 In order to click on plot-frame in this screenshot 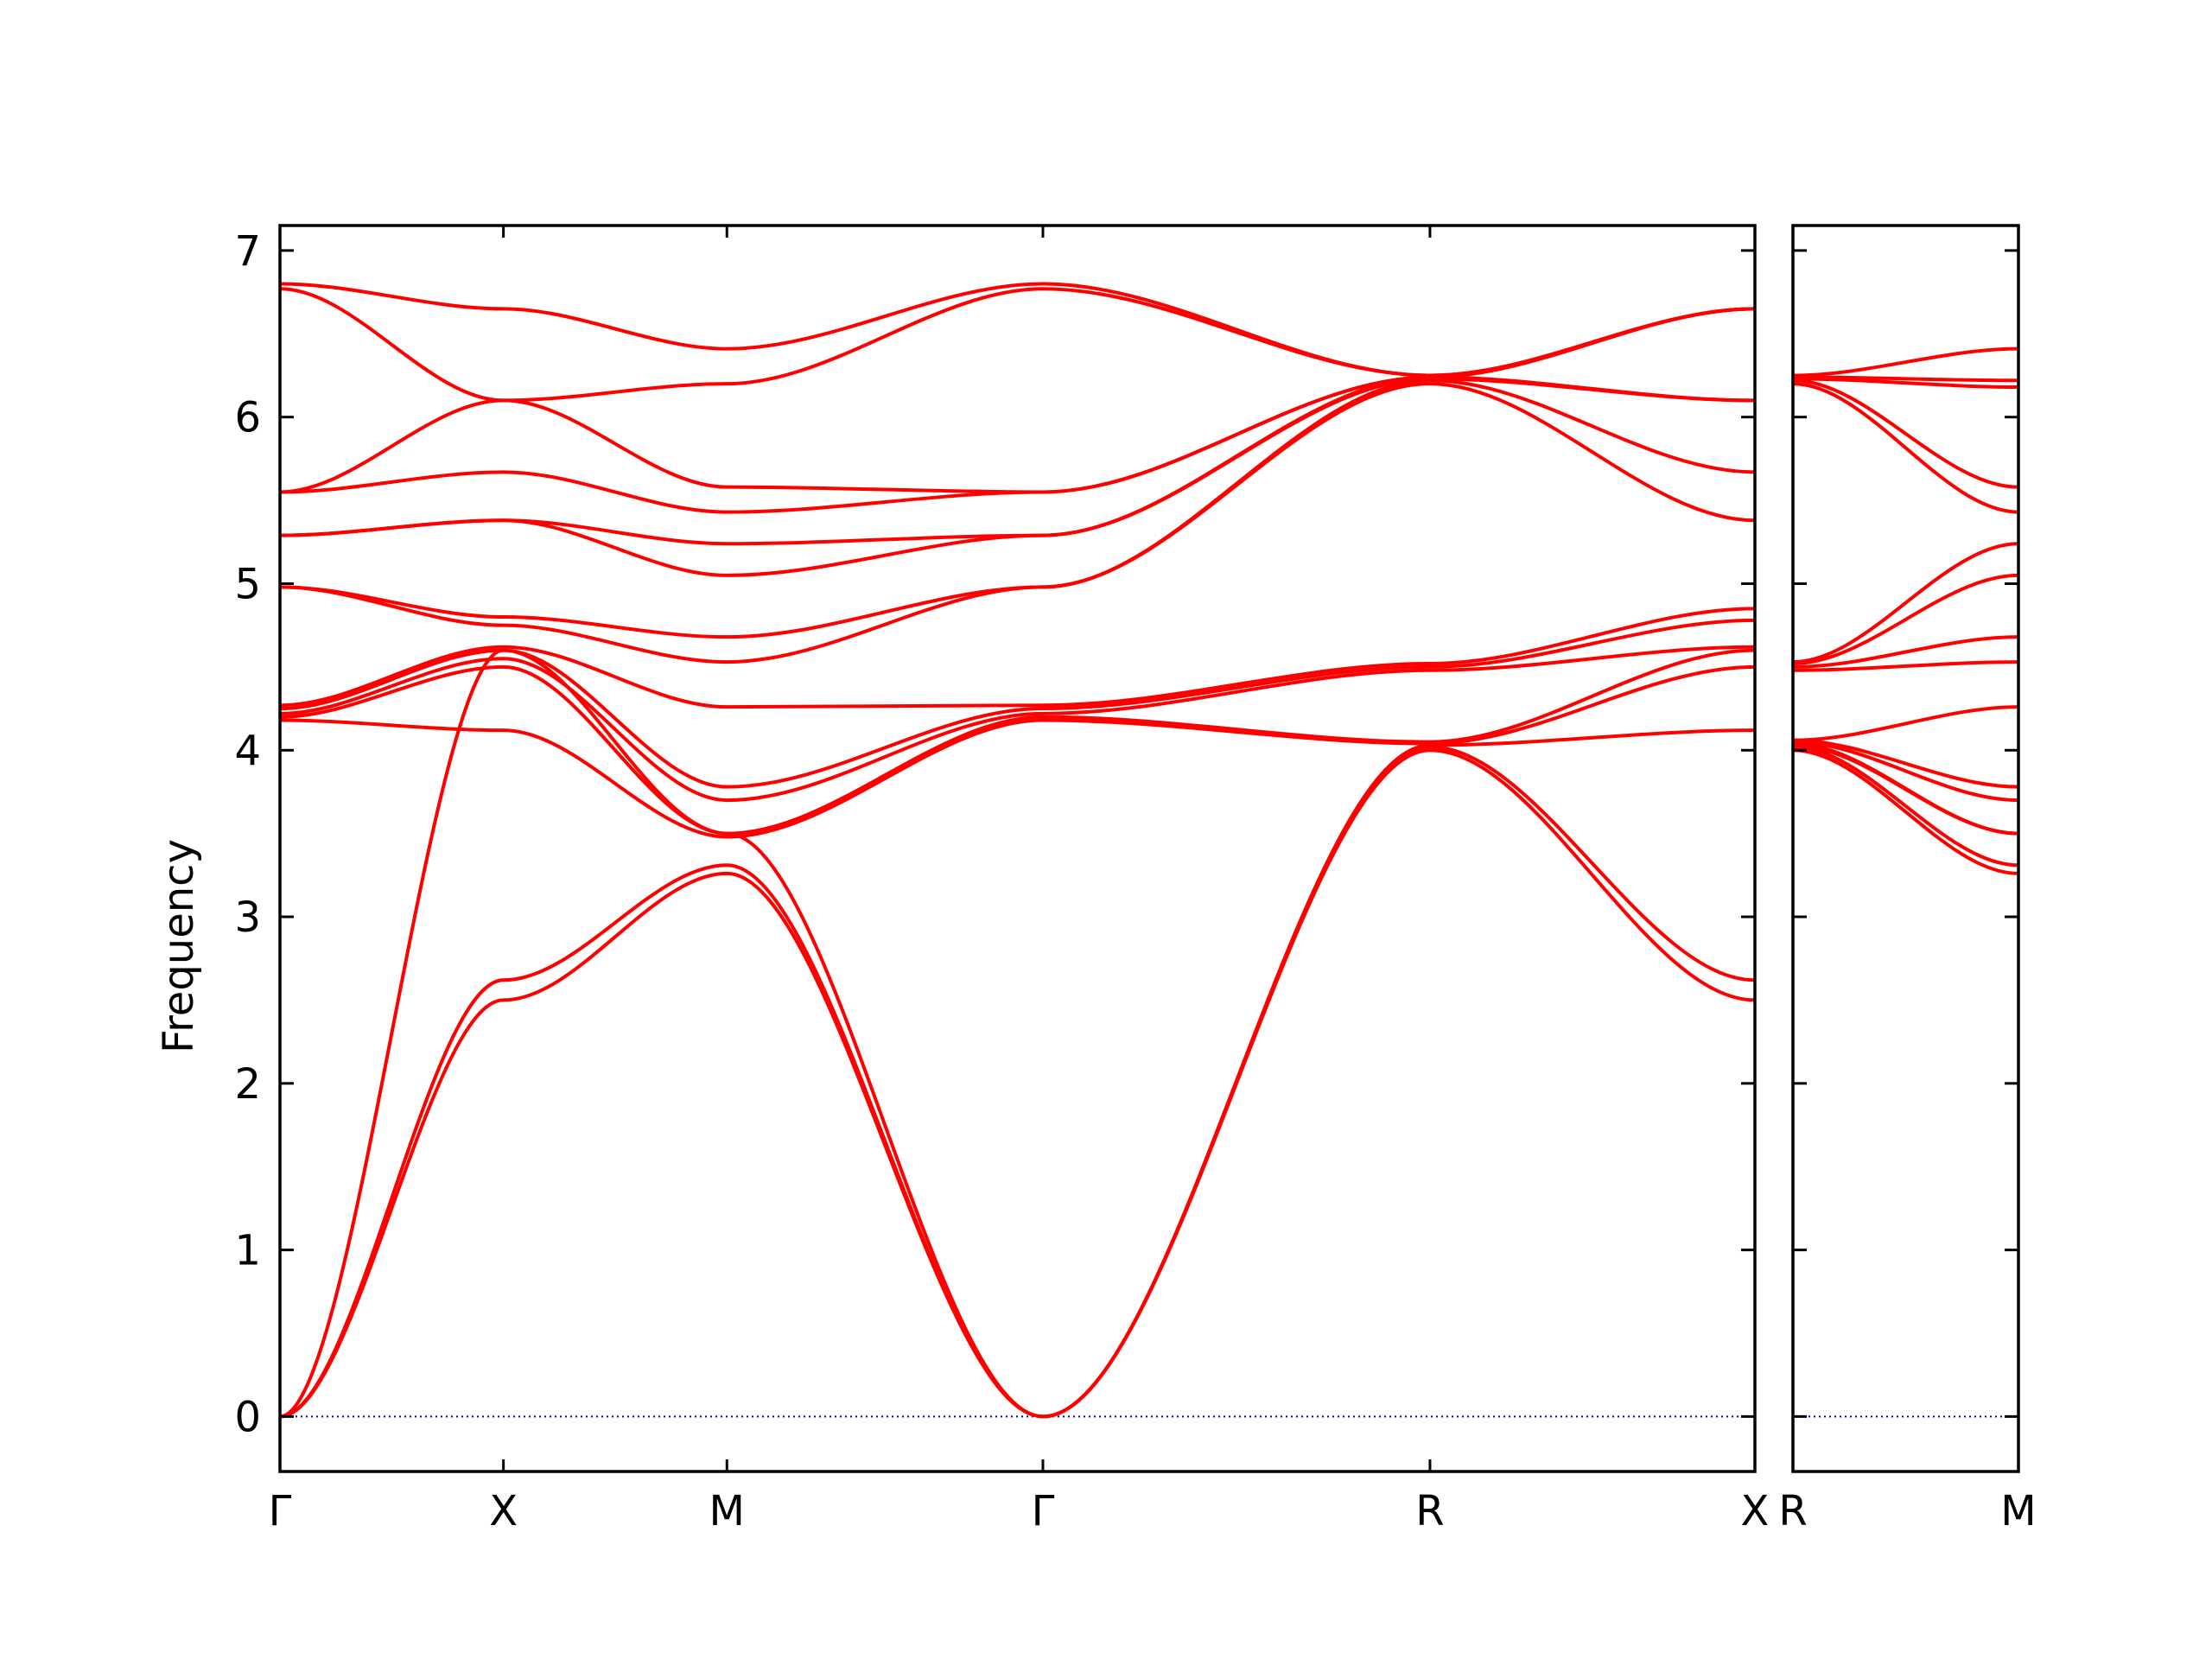, I will do `click(1905, 848)`.